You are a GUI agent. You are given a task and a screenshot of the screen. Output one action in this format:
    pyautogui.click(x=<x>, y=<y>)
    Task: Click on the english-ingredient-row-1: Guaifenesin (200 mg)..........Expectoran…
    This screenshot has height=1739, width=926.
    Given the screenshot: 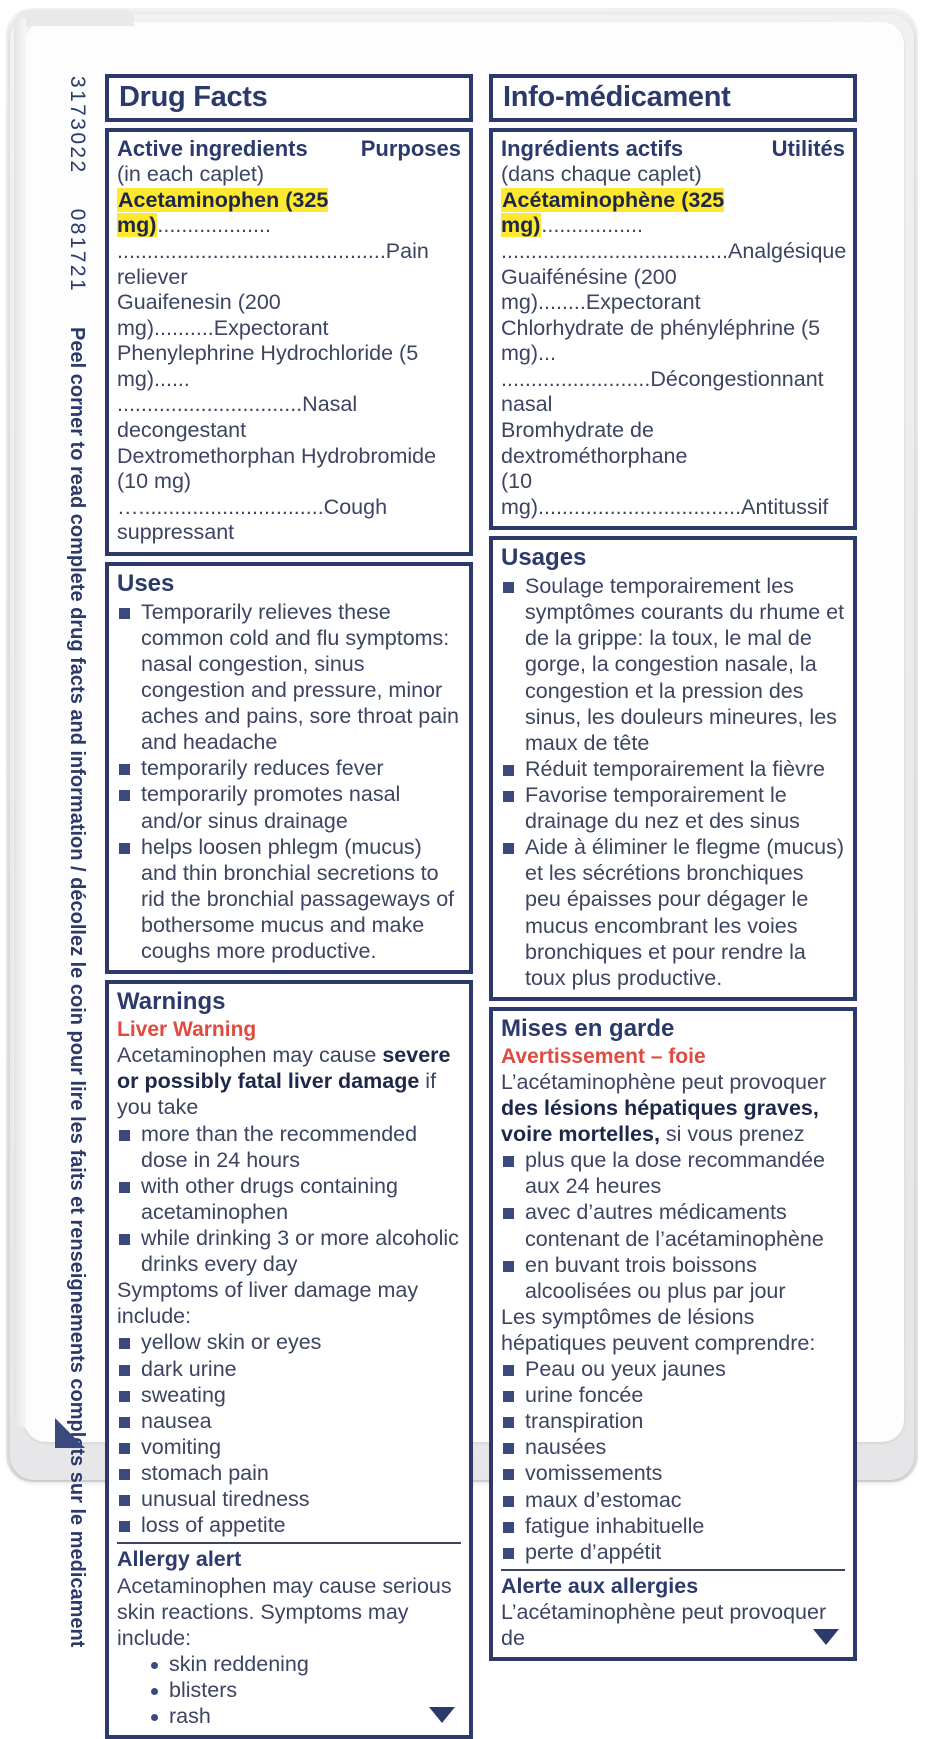 What is the action you would take?
    pyautogui.click(x=289, y=315)
    